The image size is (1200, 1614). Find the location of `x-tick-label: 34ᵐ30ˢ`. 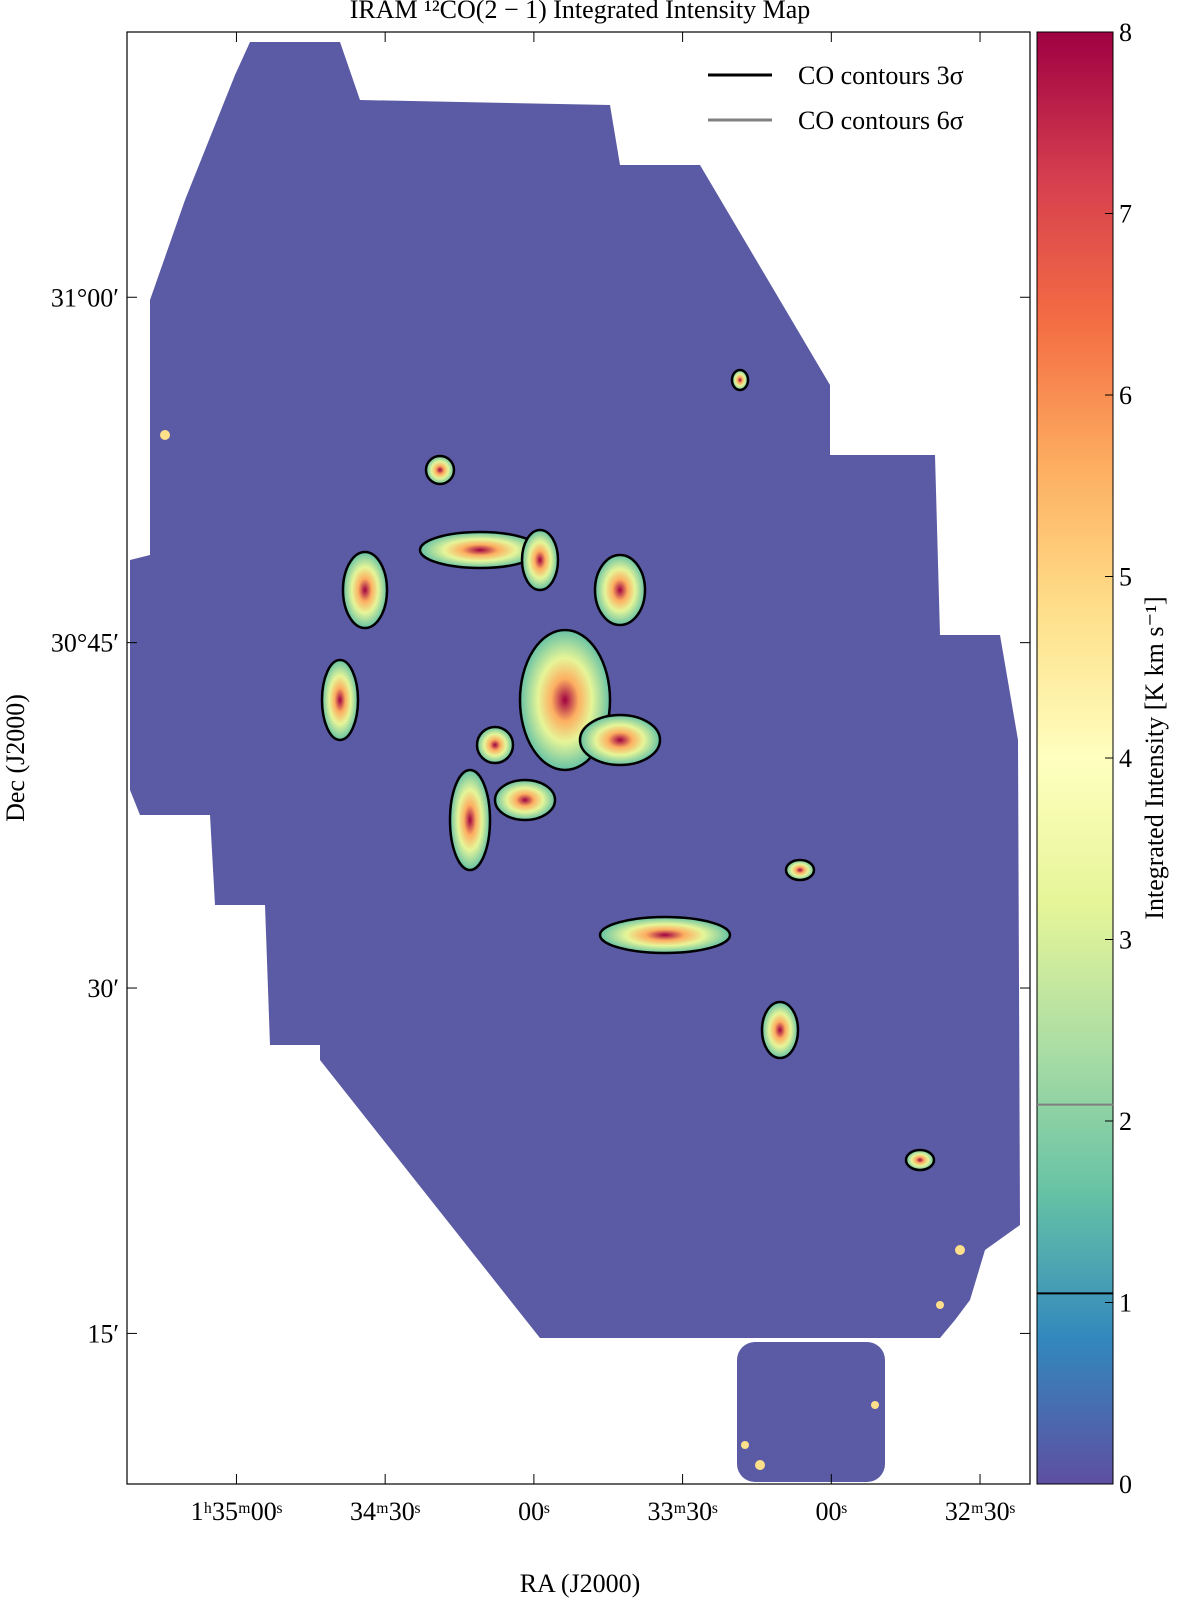

x-tick-label: 34ᵐ30ˢ is located at coordinates (385, 1511).